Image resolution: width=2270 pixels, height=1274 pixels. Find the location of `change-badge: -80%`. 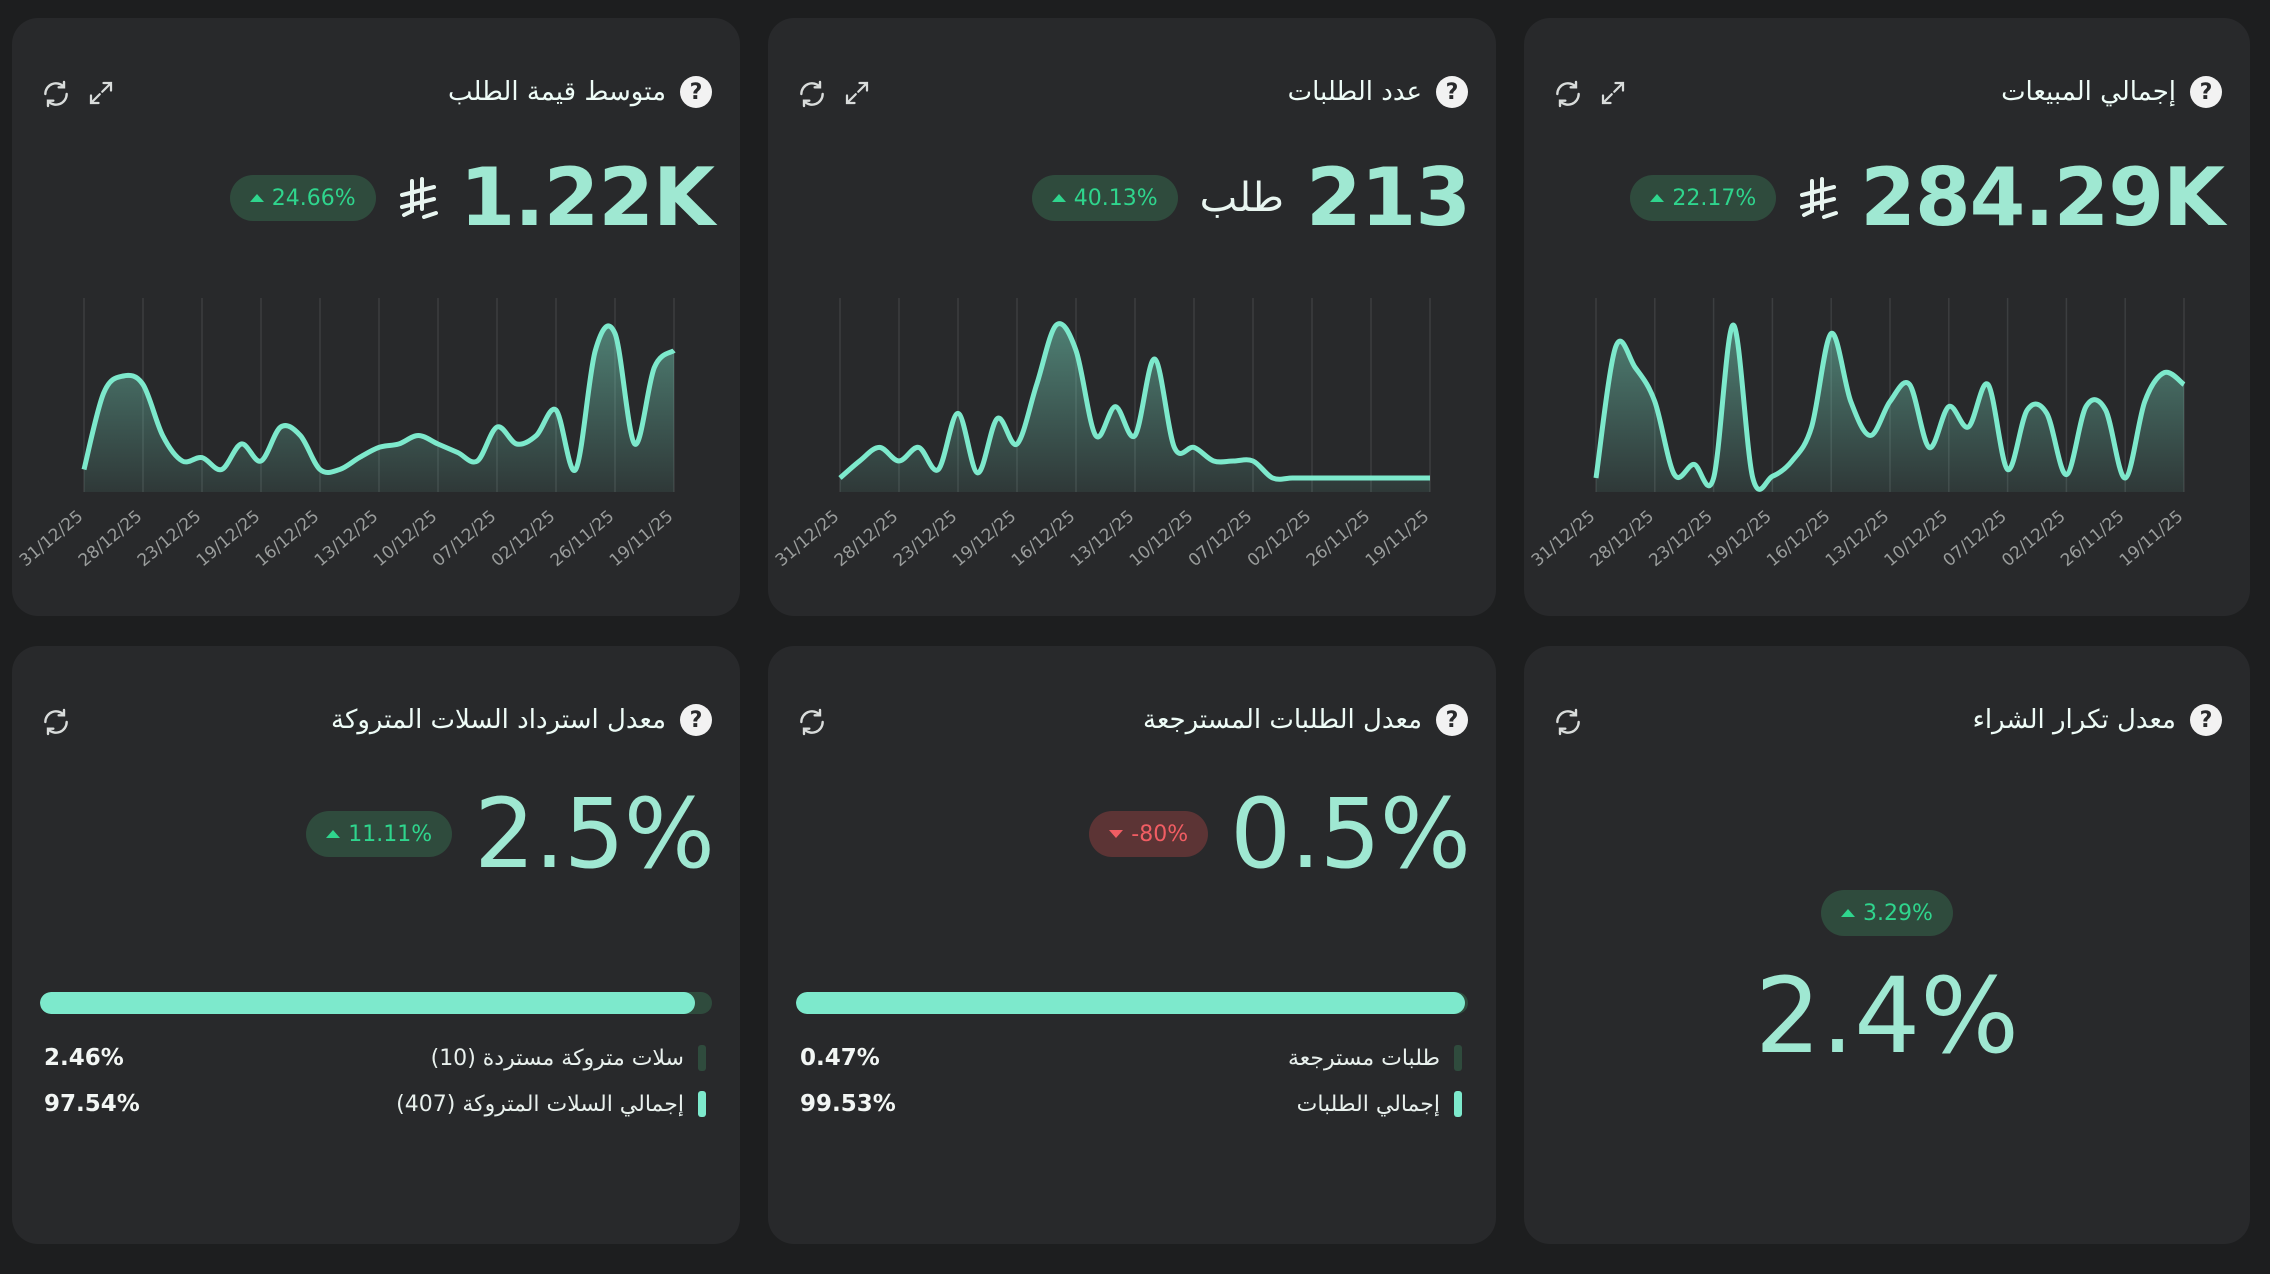

change-badge: -80% is located at coordinates (1149, 834).